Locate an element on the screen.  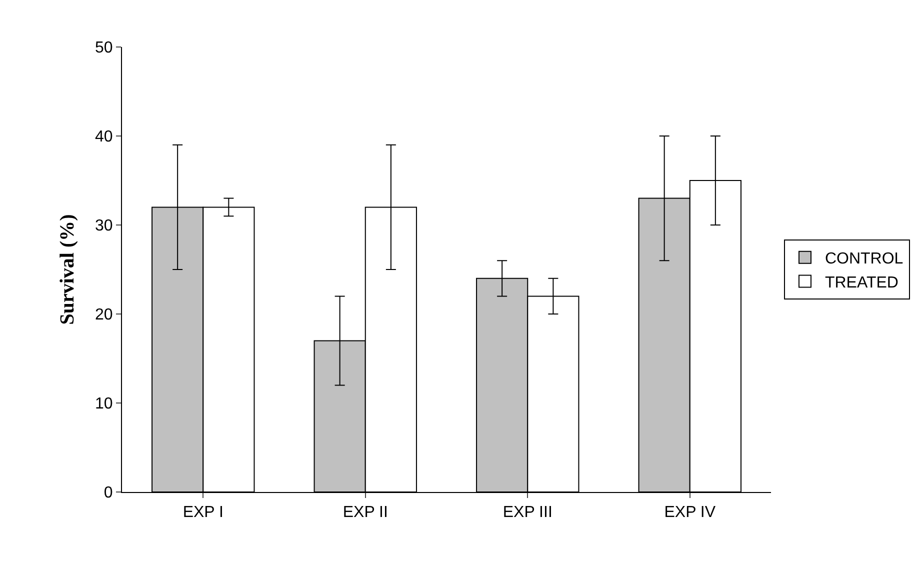
y-tick-label: 10 is located at coordinates (104, 404).